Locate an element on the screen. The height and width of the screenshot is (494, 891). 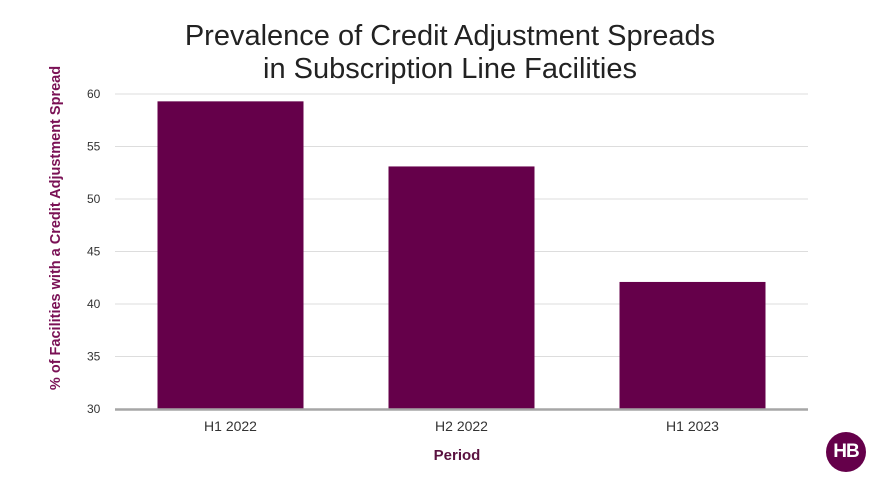
logo-text: HB is located at coordinates (846, 451).